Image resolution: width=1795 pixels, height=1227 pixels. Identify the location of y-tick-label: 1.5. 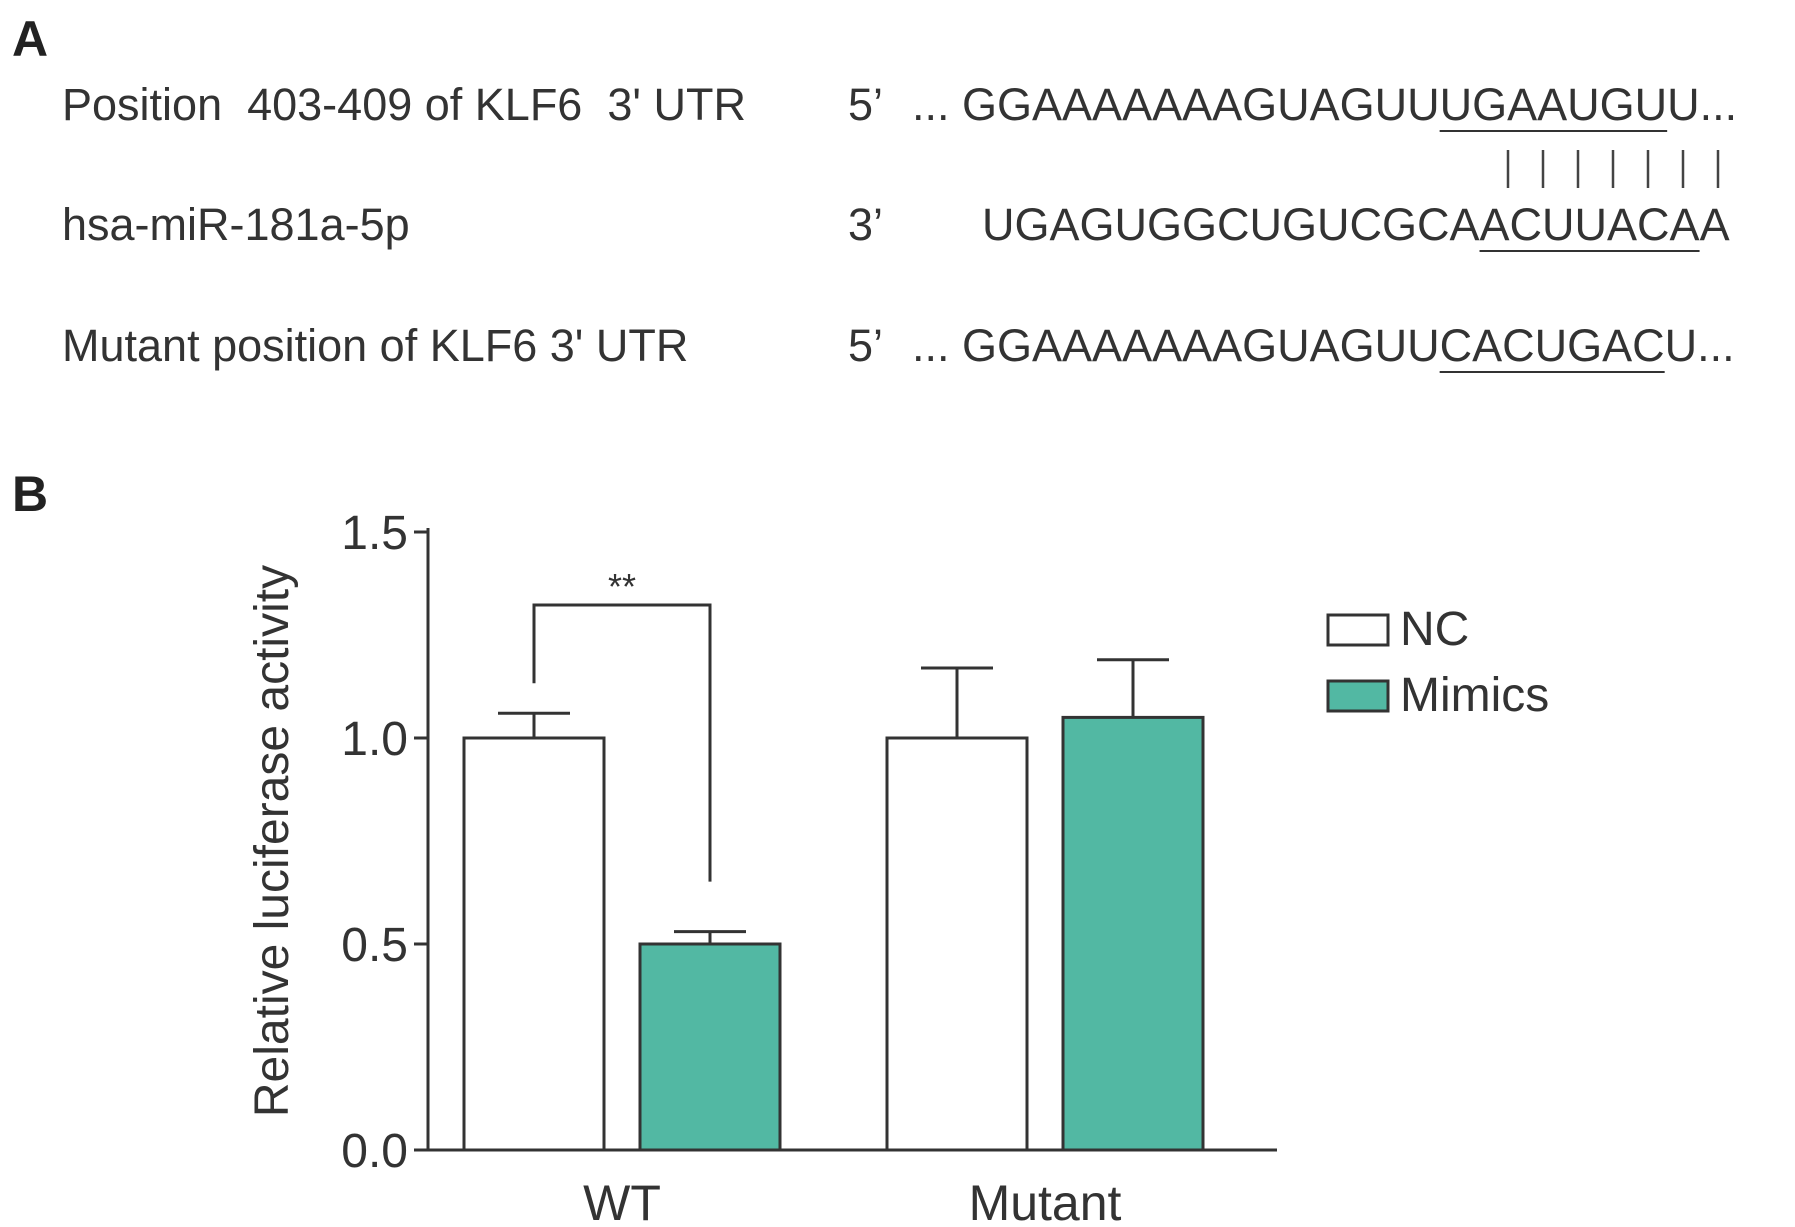
(374, 533).